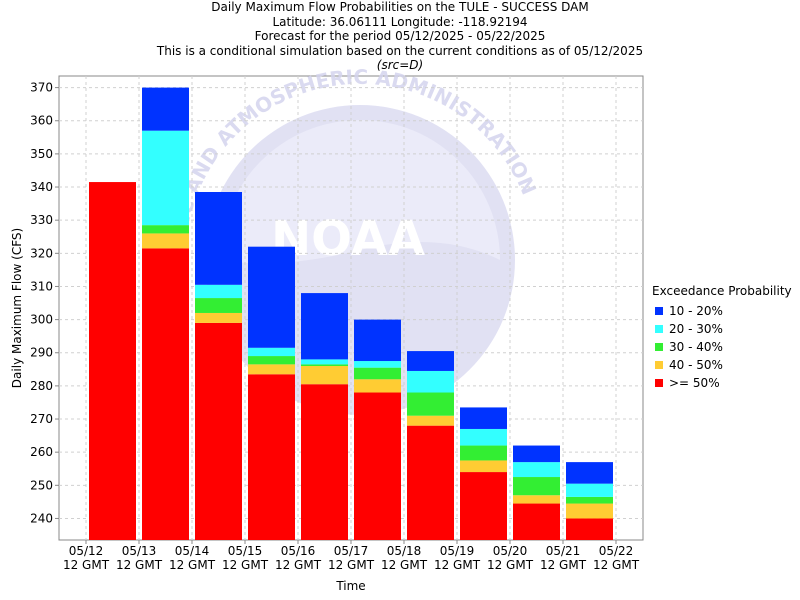 The width and height of the screenshot is (800, 600). Describe the element at coordinates (41, 286) in the screenshot. I see `y-tick-label: 310` at that location.